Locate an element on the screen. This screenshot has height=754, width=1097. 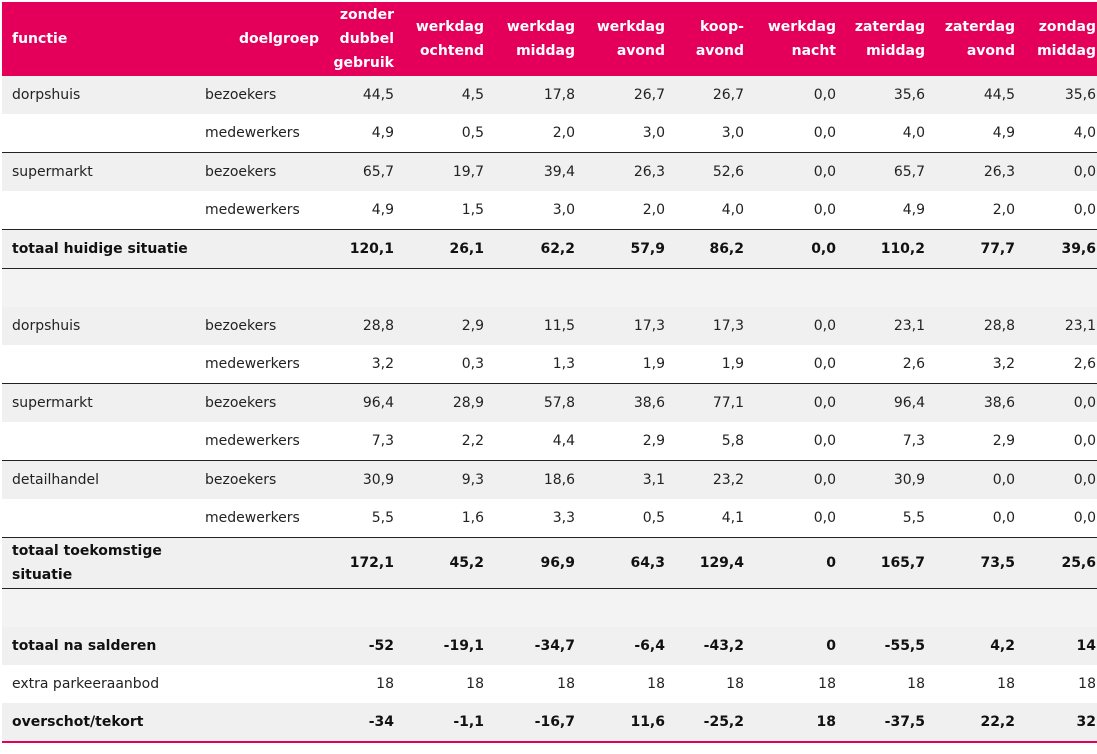
cell-value: 4,4 is located at coordinates (539, 441).